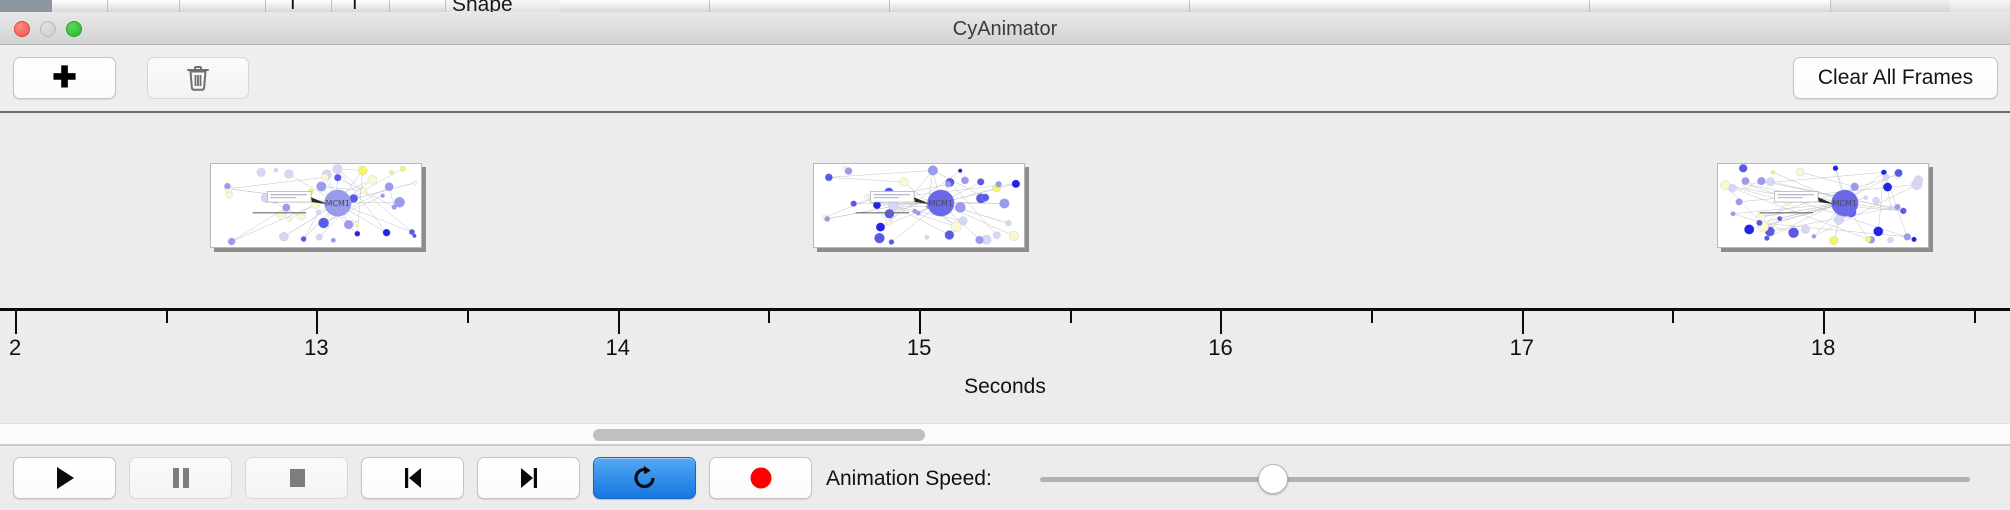 The image size is (2010, 510). I want to click on tick-label: 2, so click(15, 347).